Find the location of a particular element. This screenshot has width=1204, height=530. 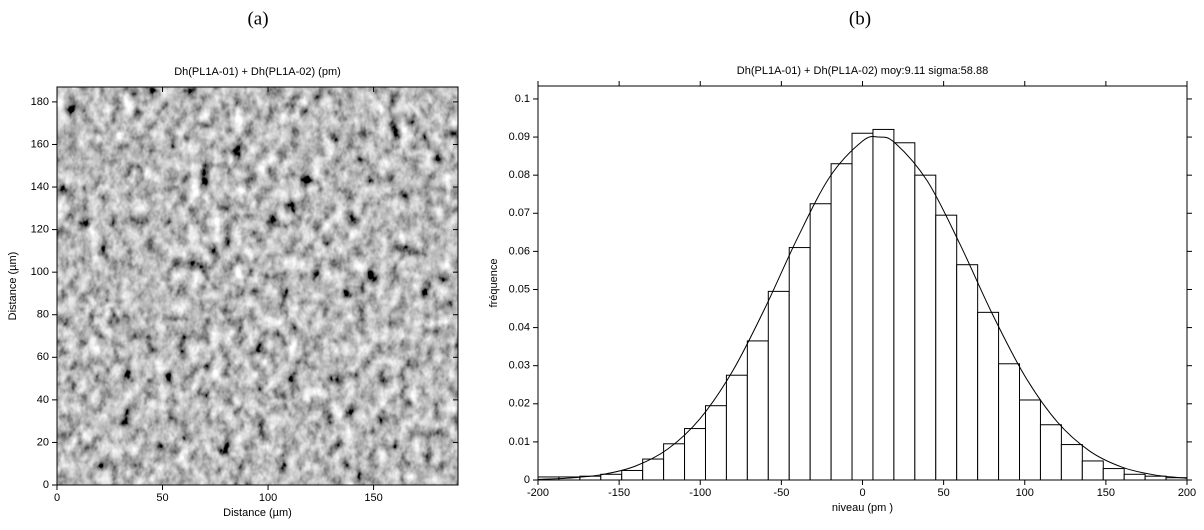

panel-label: (b) is located at coordinates (860, 18).